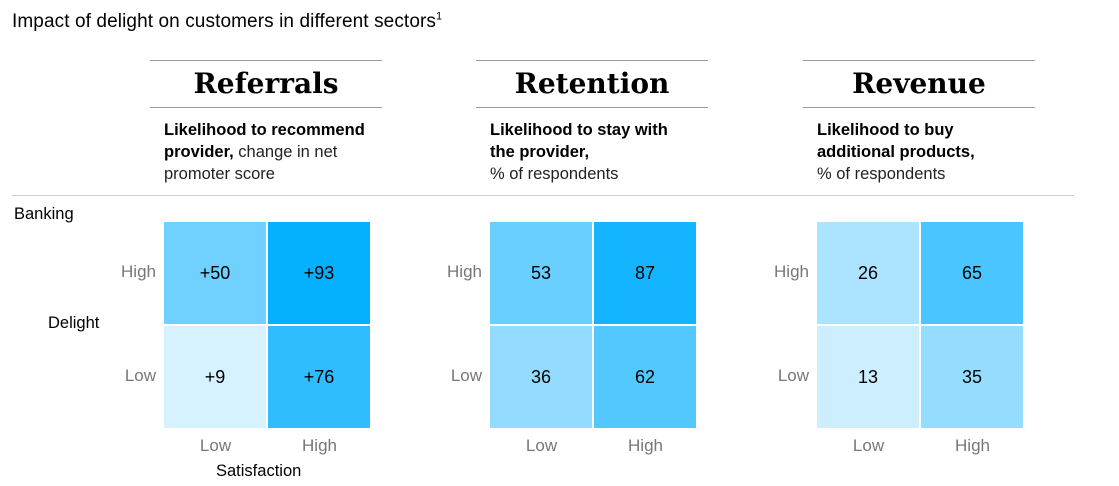  What do you see at coordinates (868, 273) in the screenshot?
I see `heatmap-cell-revenue-high-delight-low-satisfaction: 26` at bounding box center [868, 273].